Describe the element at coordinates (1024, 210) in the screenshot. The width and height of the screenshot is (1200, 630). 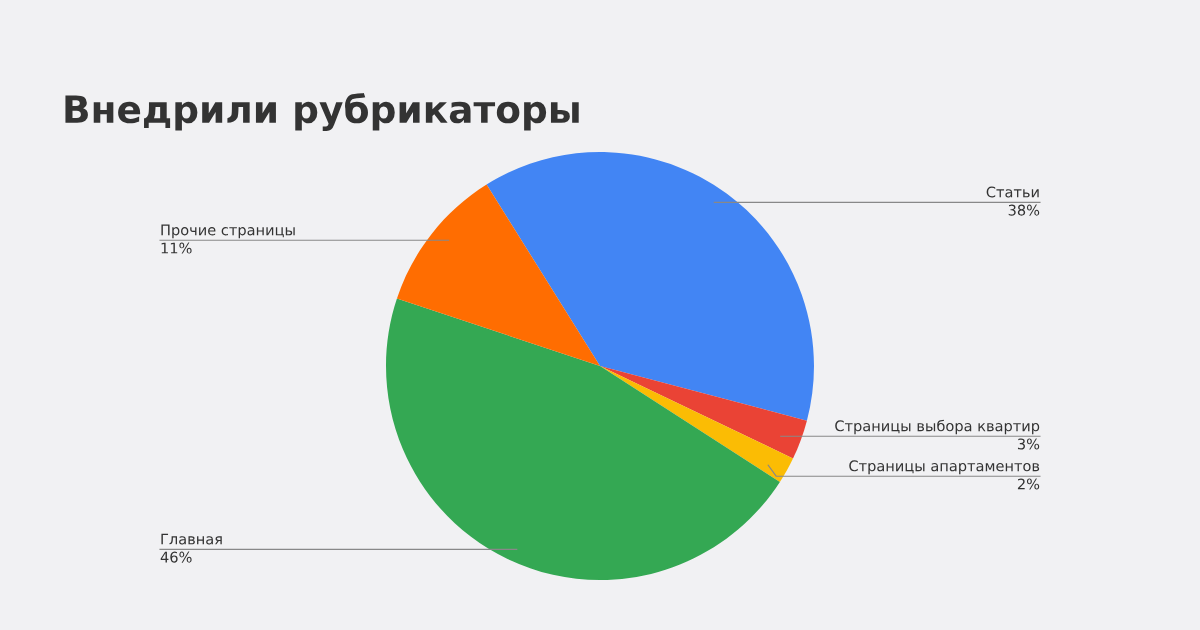
I see `data-label: 38%` at that location.